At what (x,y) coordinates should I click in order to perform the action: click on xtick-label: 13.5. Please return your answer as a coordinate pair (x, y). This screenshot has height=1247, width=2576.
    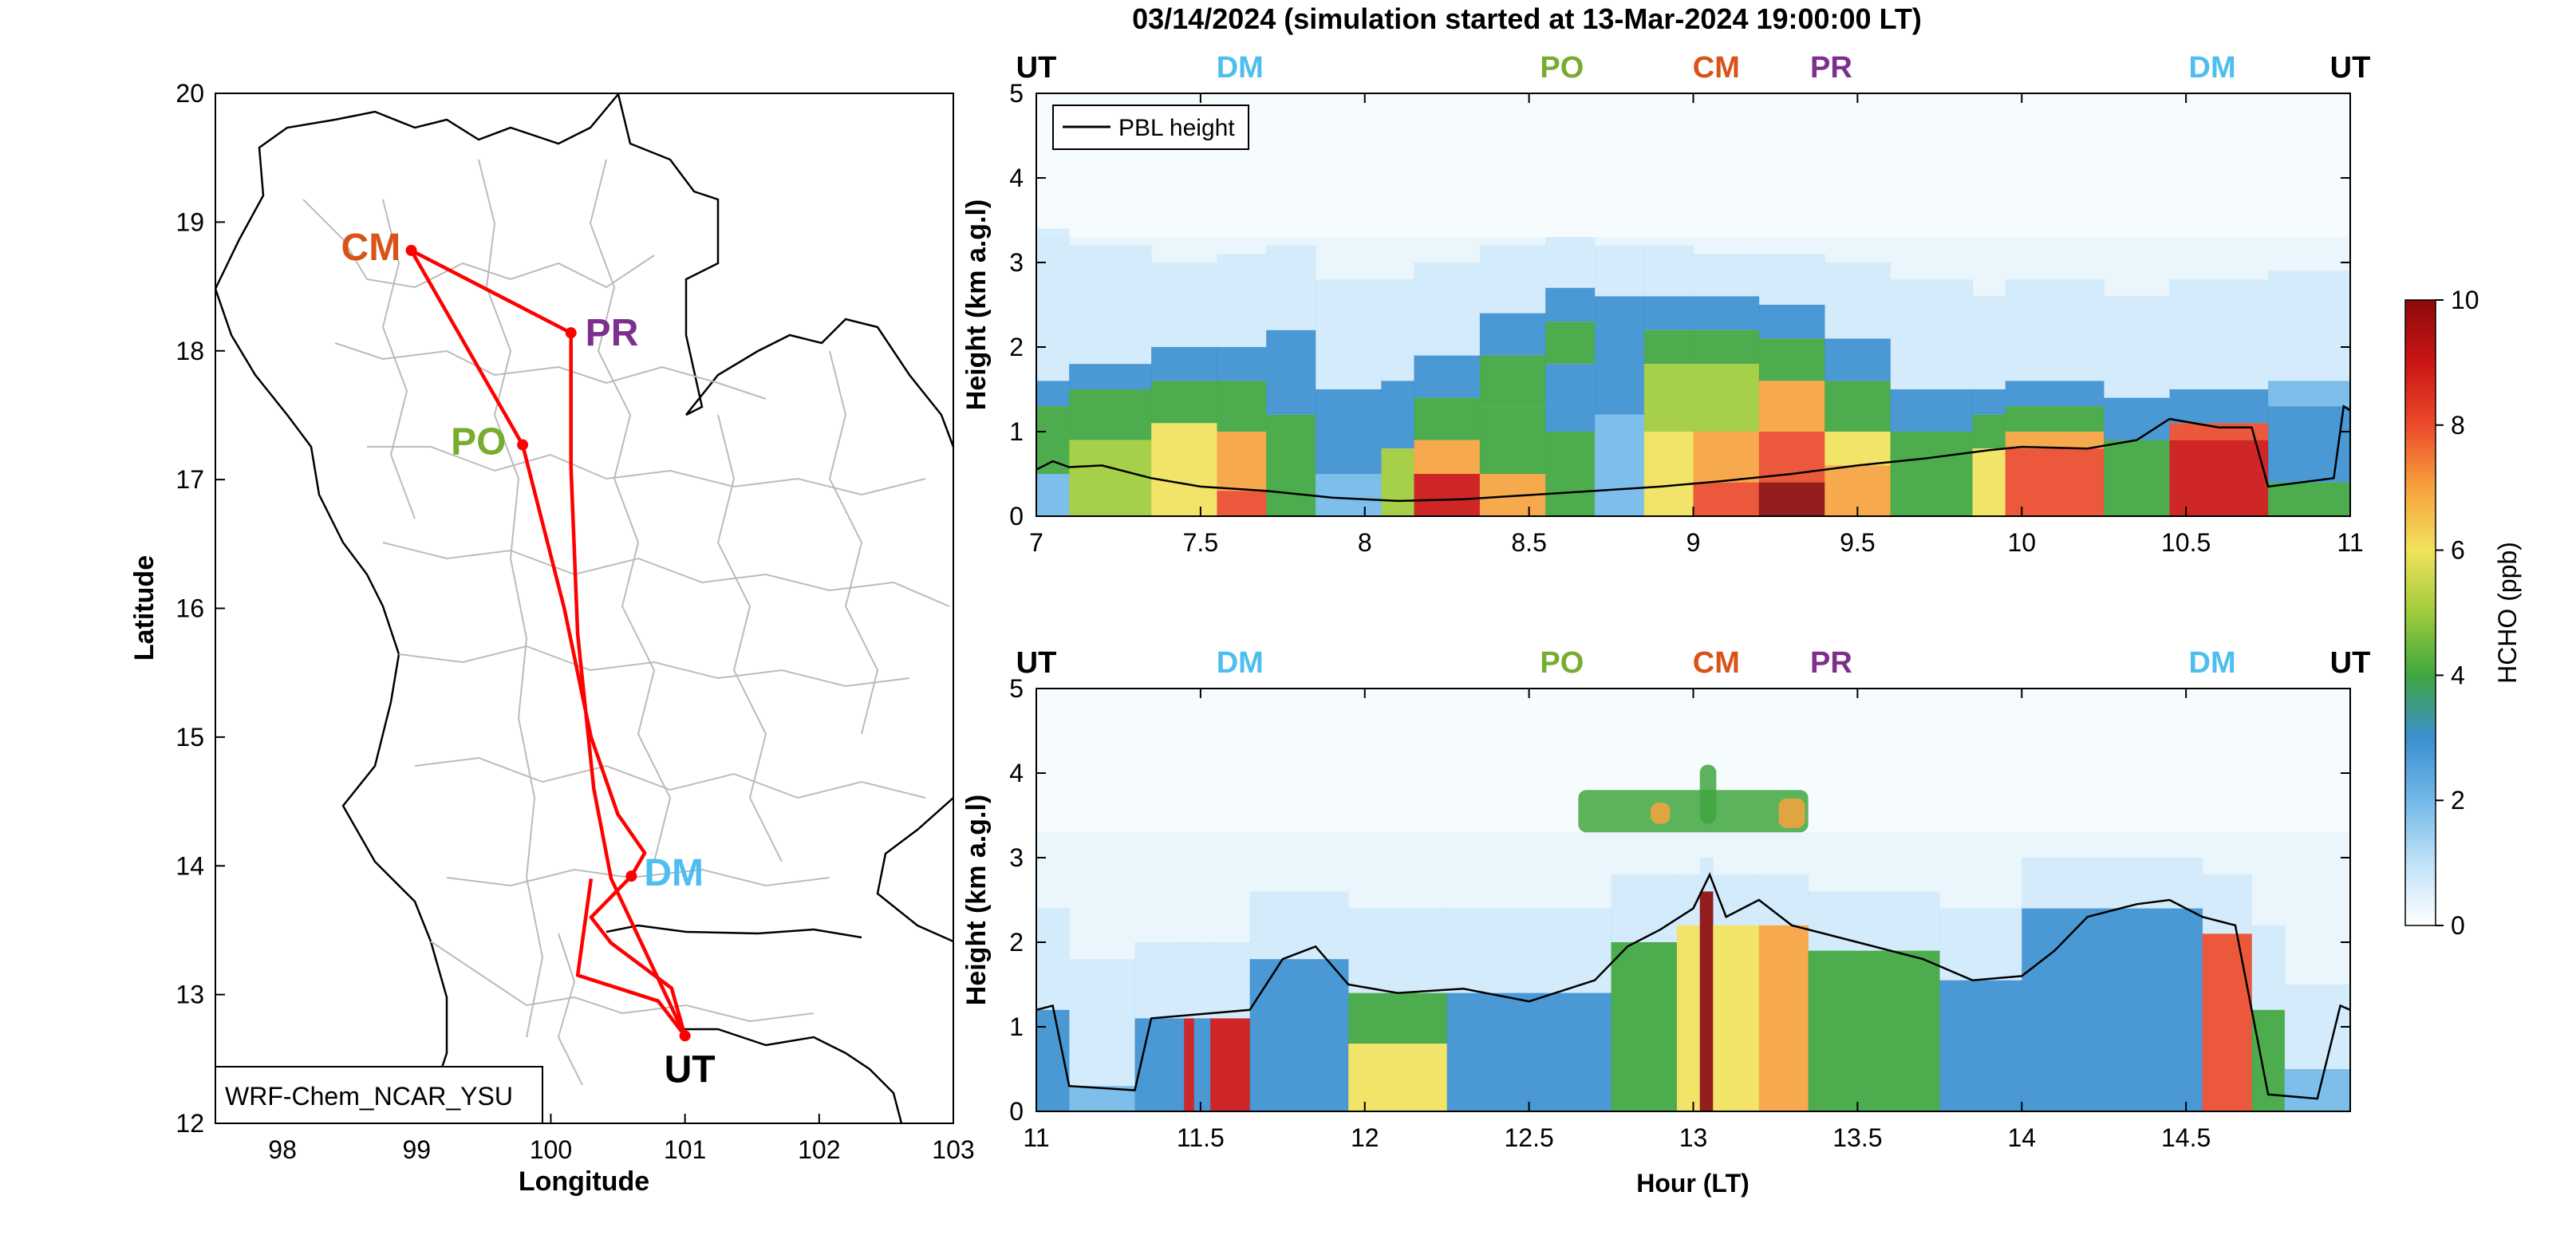
    Looking at the image, I should click on (1857, 1138).